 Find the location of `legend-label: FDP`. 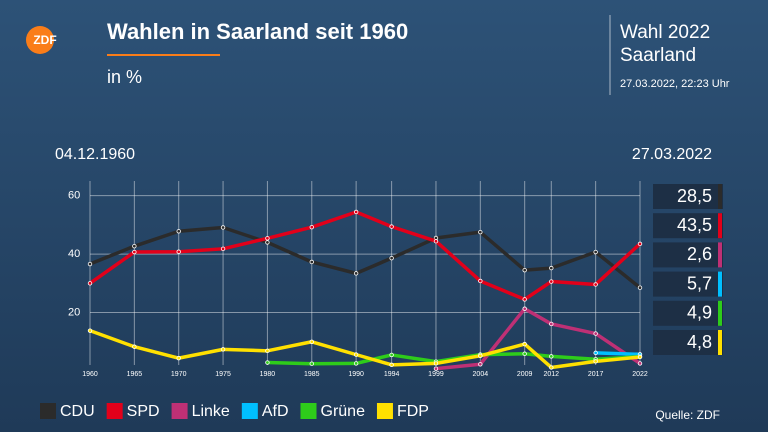

legend-label: FDP is located at coordinates (413, 411).